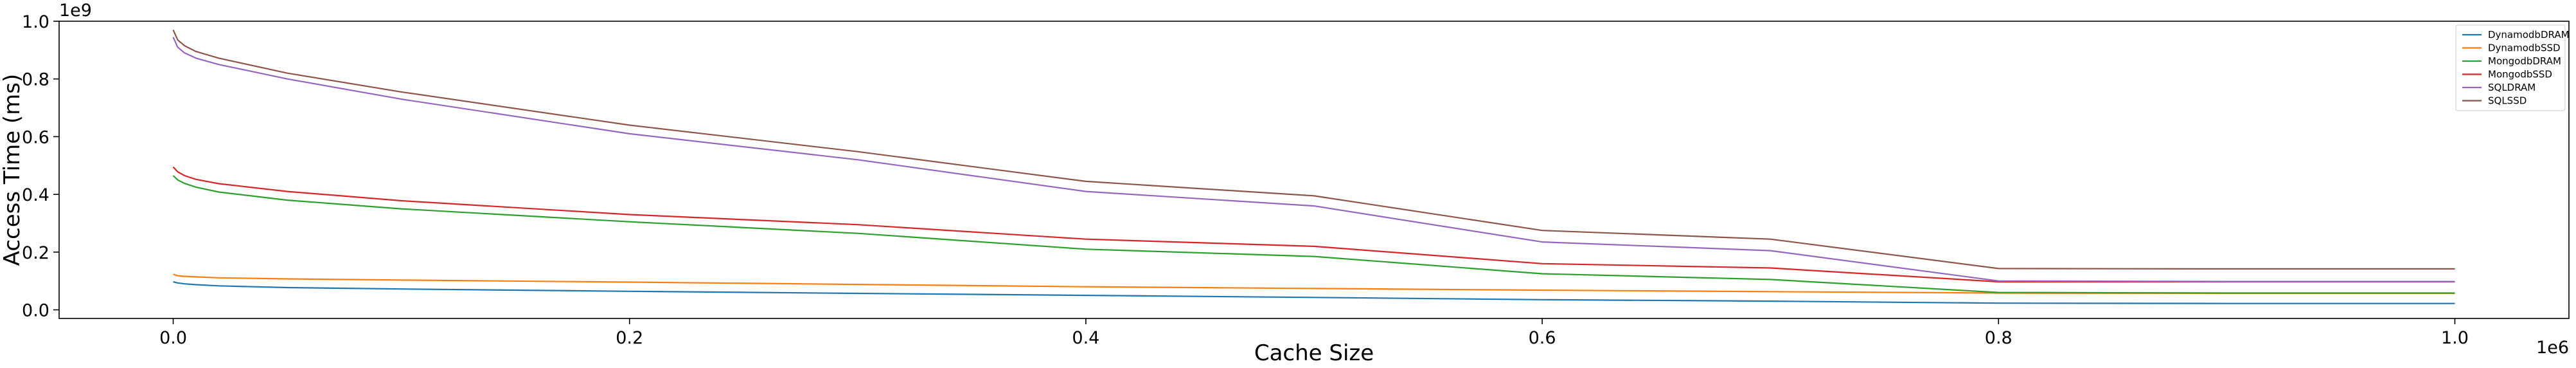  I want to click on legend-label: SQLSSD, so click(2507, 101).